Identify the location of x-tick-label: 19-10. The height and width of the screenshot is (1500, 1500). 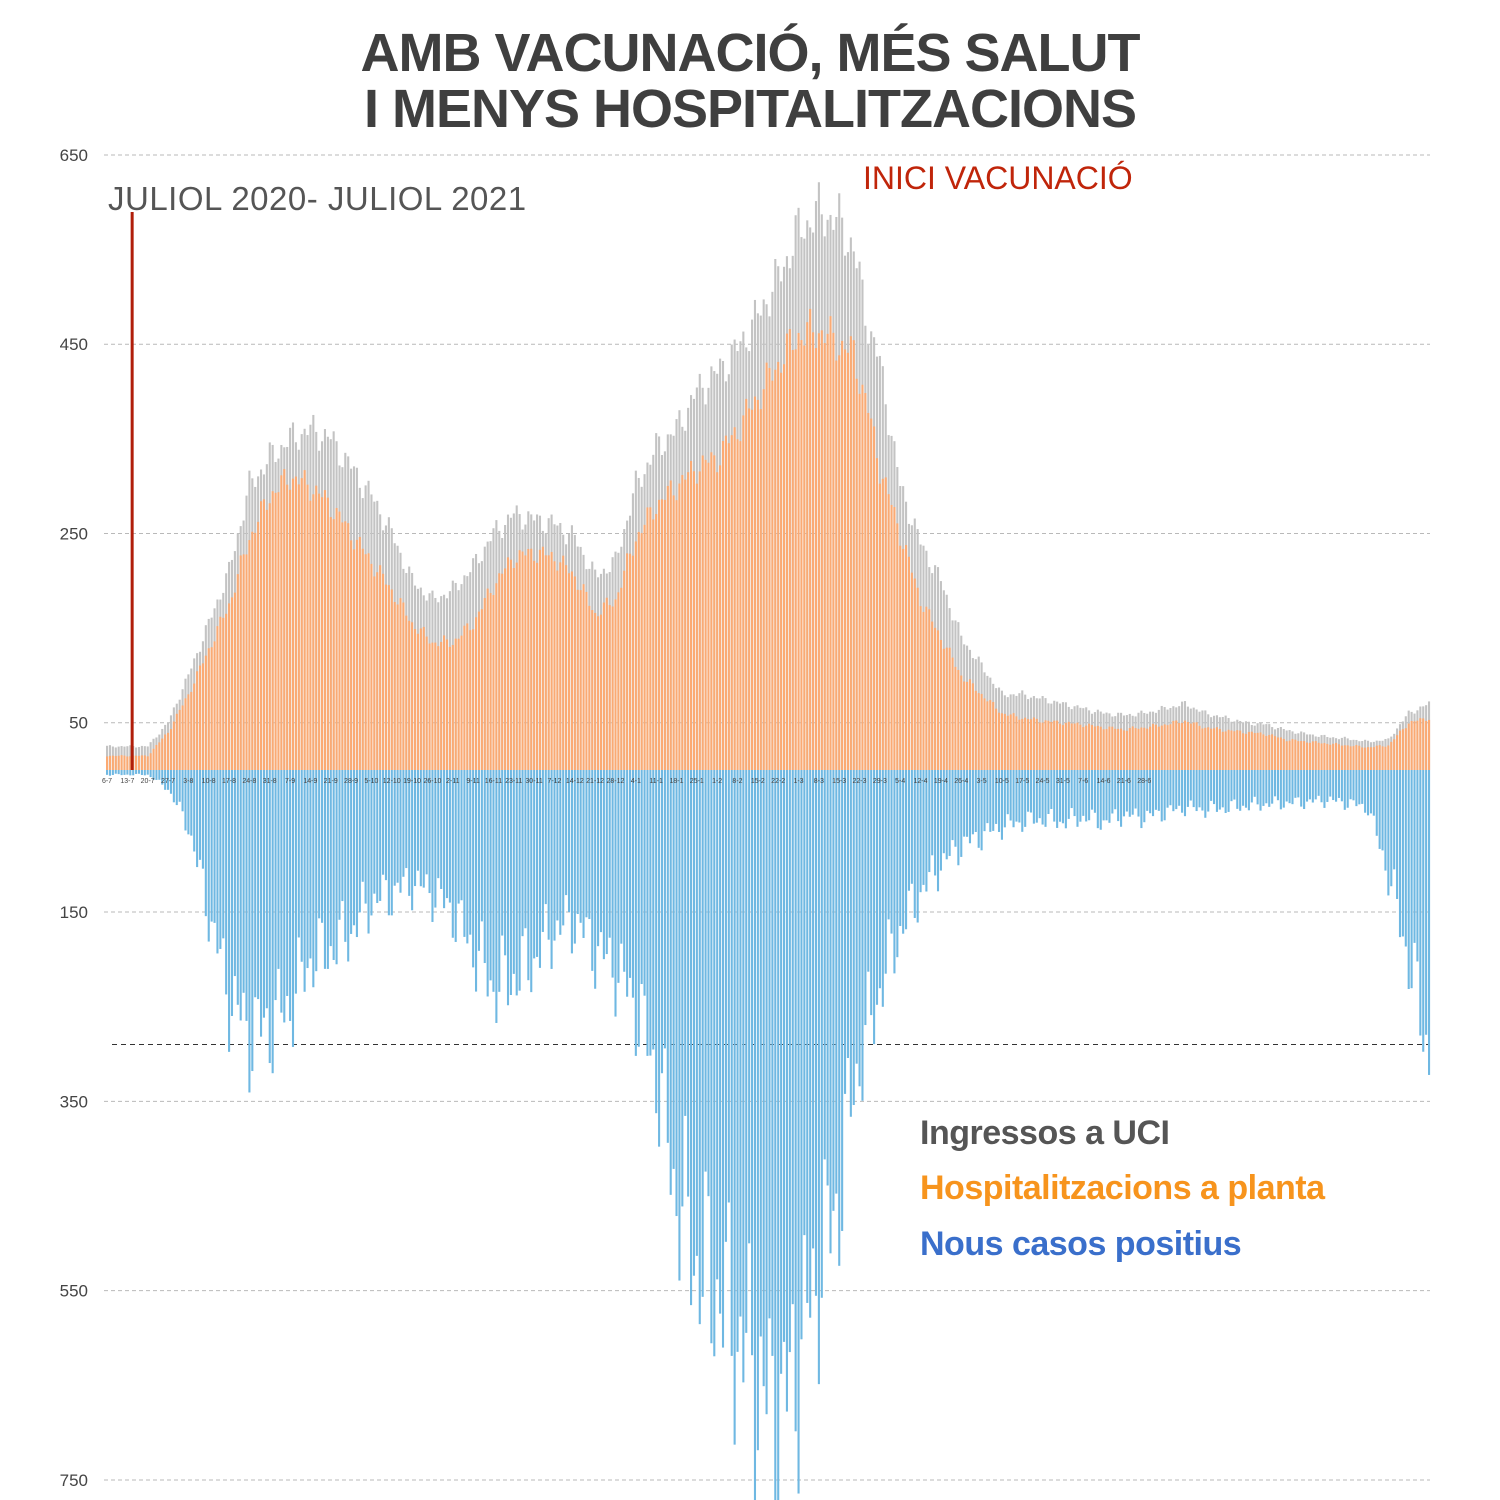
(412, 781).